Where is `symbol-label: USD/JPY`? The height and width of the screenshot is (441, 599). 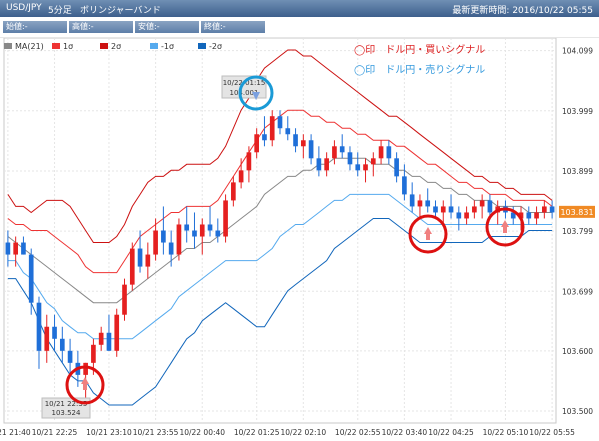 symbol-label: USD/JPY is located at coordinates (24, 8).